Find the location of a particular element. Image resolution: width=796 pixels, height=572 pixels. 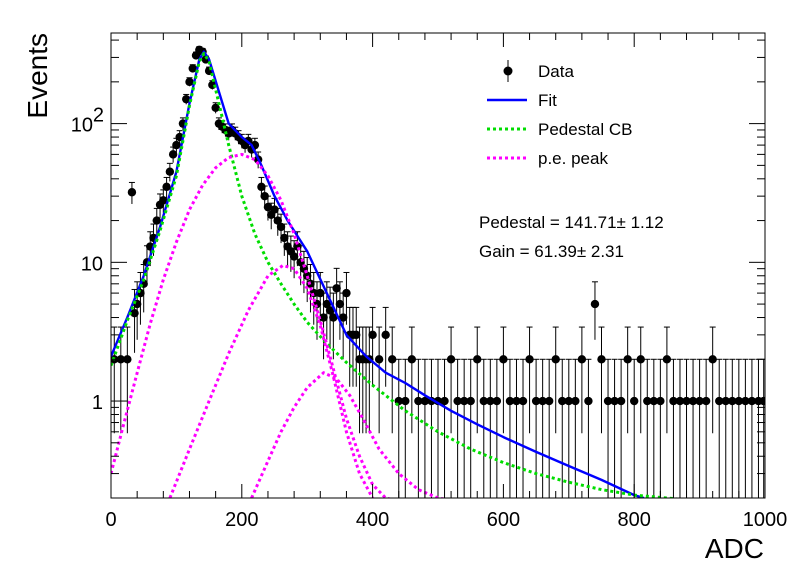

legend-data-marker is located at coordinates (508, 71).